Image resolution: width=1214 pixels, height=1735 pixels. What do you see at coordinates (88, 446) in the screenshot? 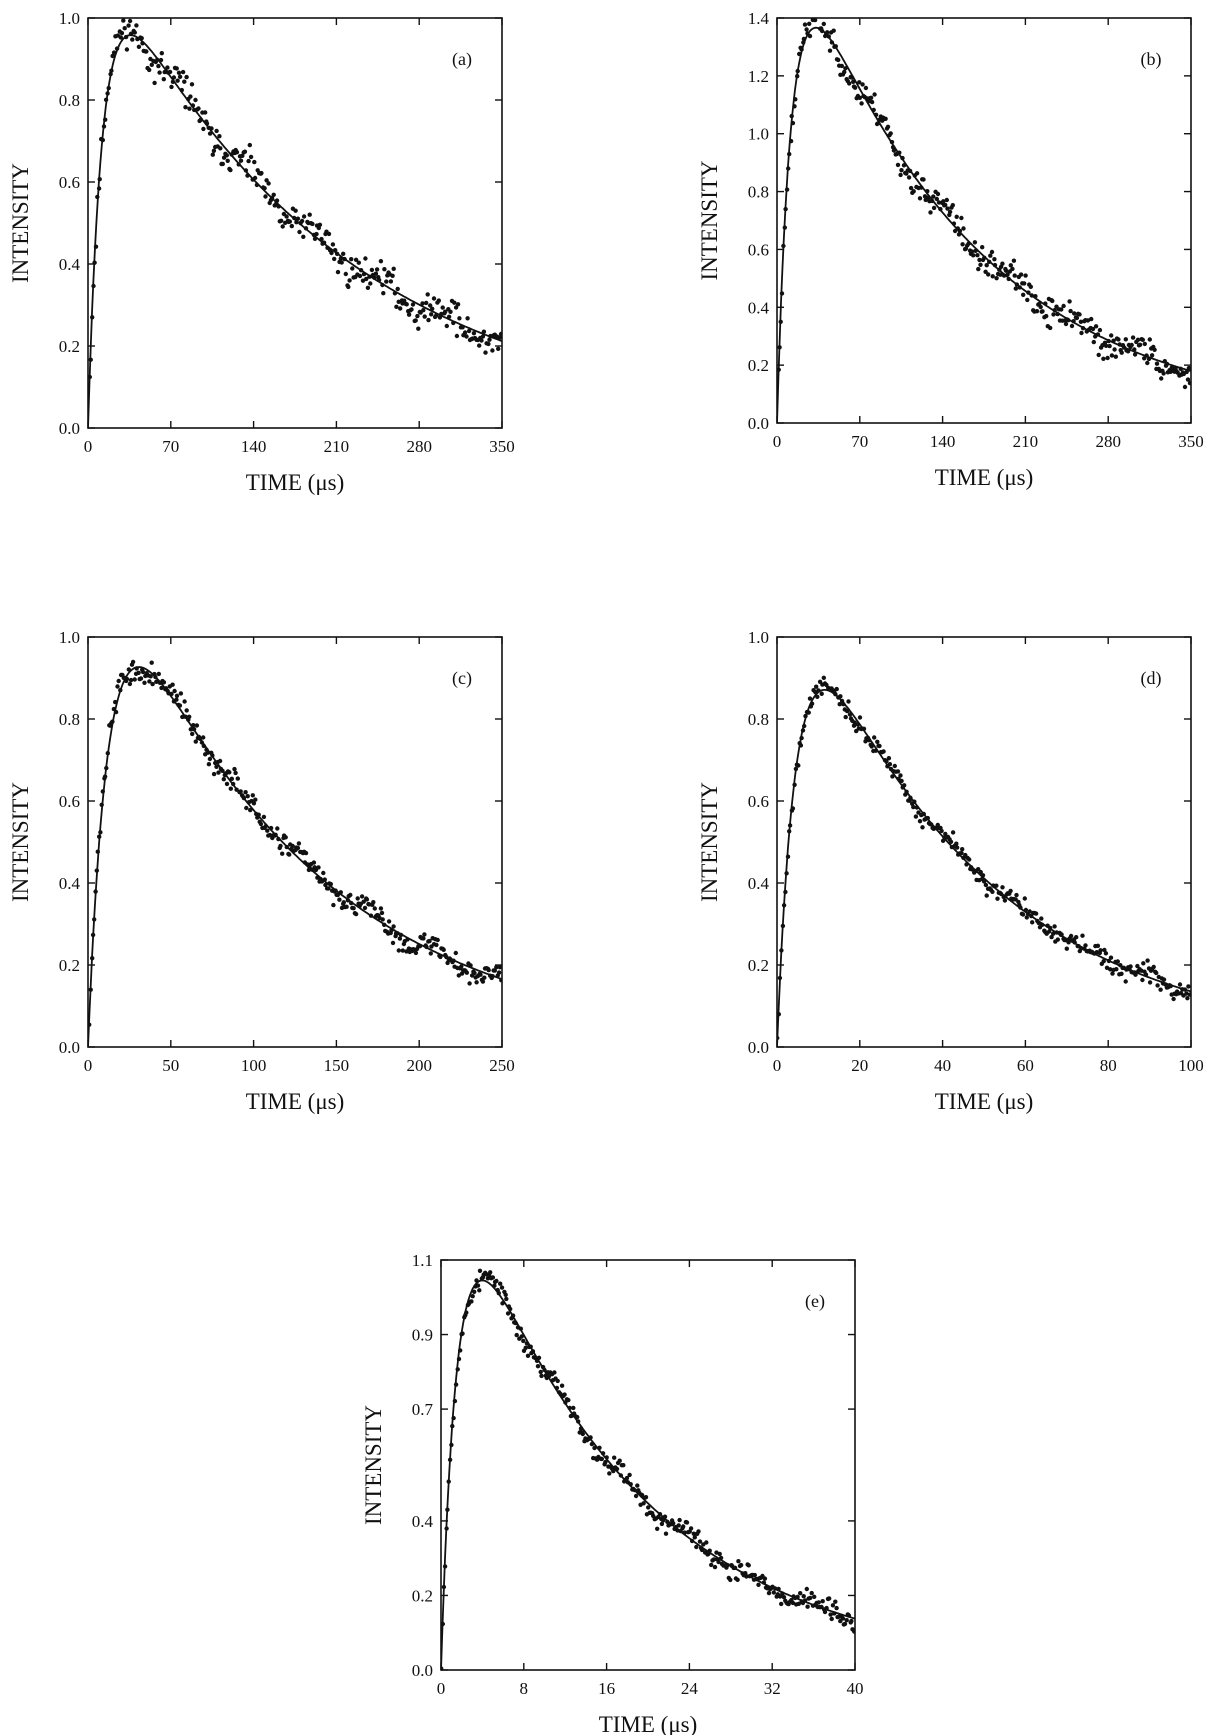
I see `x-tick-label: 0` at bounding box center [88, 446].